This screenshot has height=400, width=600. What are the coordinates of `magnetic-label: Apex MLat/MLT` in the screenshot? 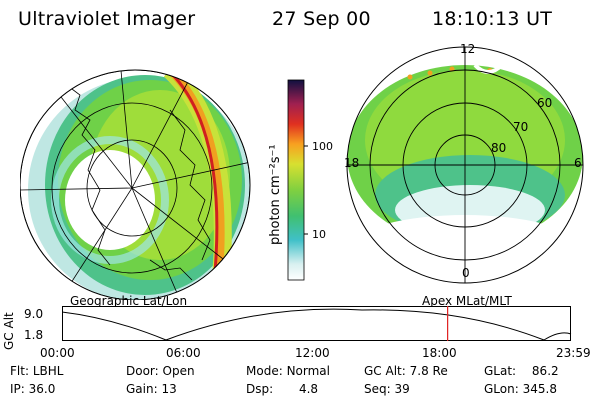 It's located at (467, 301).